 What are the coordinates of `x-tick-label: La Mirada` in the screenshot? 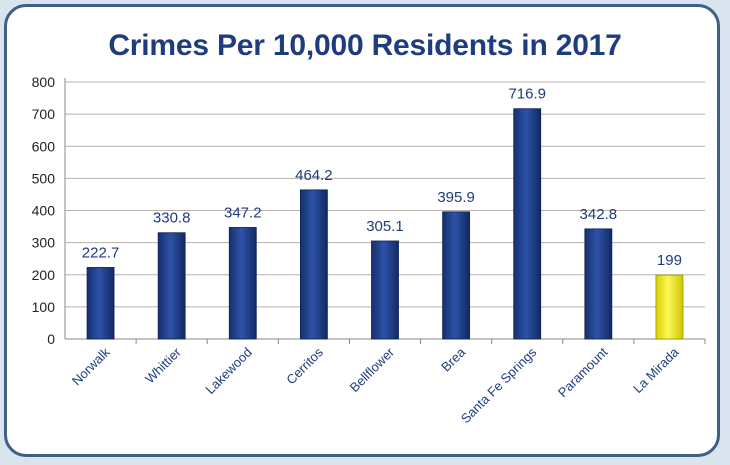 It's located at (656, 370).